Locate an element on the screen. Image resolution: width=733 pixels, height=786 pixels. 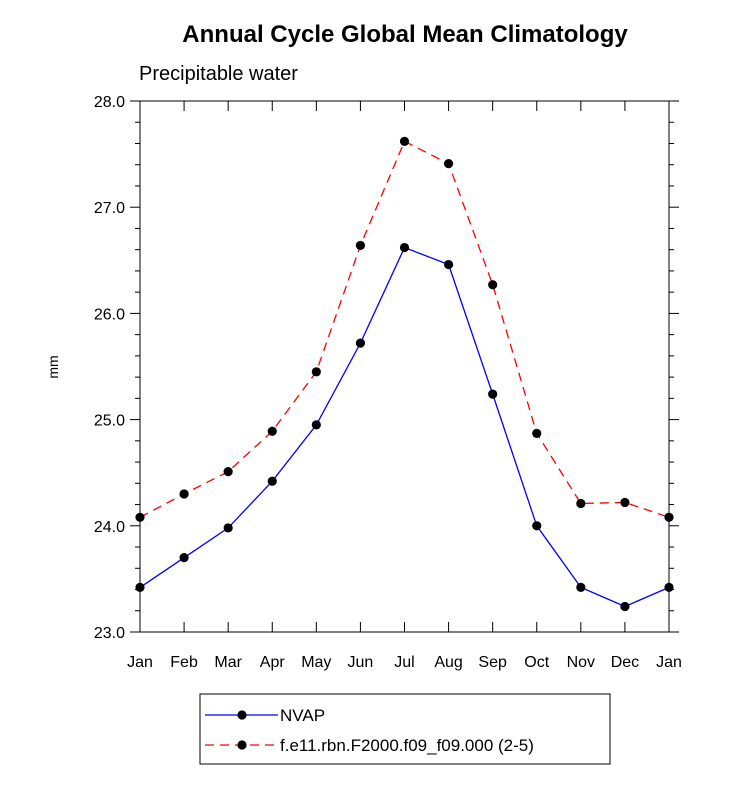
y-tick-label: 26.0 is located at coordinates (109, 314).